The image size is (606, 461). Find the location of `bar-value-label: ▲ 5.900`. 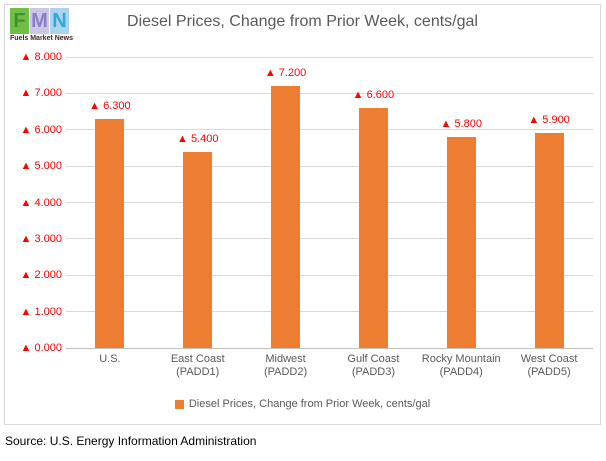

bar-value-label: ▲ 5.900 is located at coordinates (549, 120).